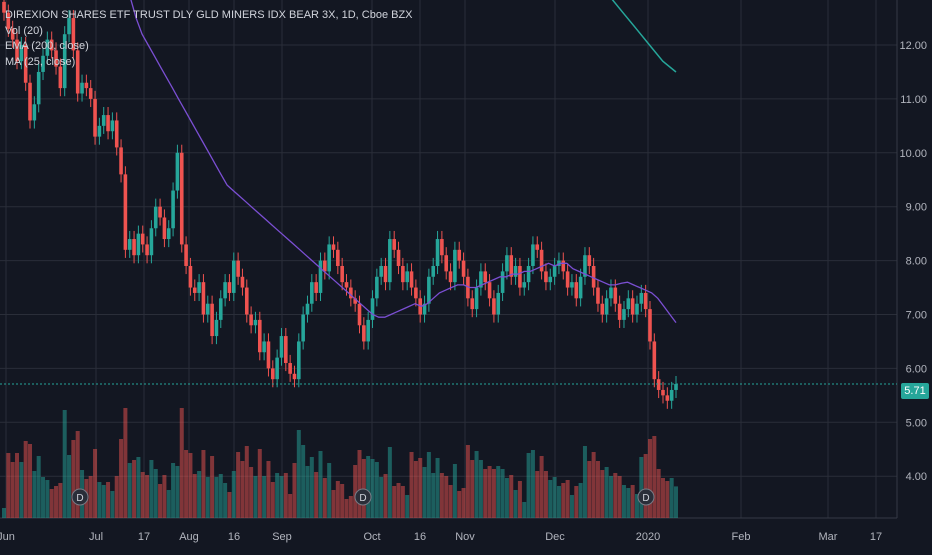 This screenshot has width=932, height=555. What do you see at coordinates (24, 30) in the screenshot?
I see `volume-indicator-label: Vol (20)` at bounding box center [24, 30].